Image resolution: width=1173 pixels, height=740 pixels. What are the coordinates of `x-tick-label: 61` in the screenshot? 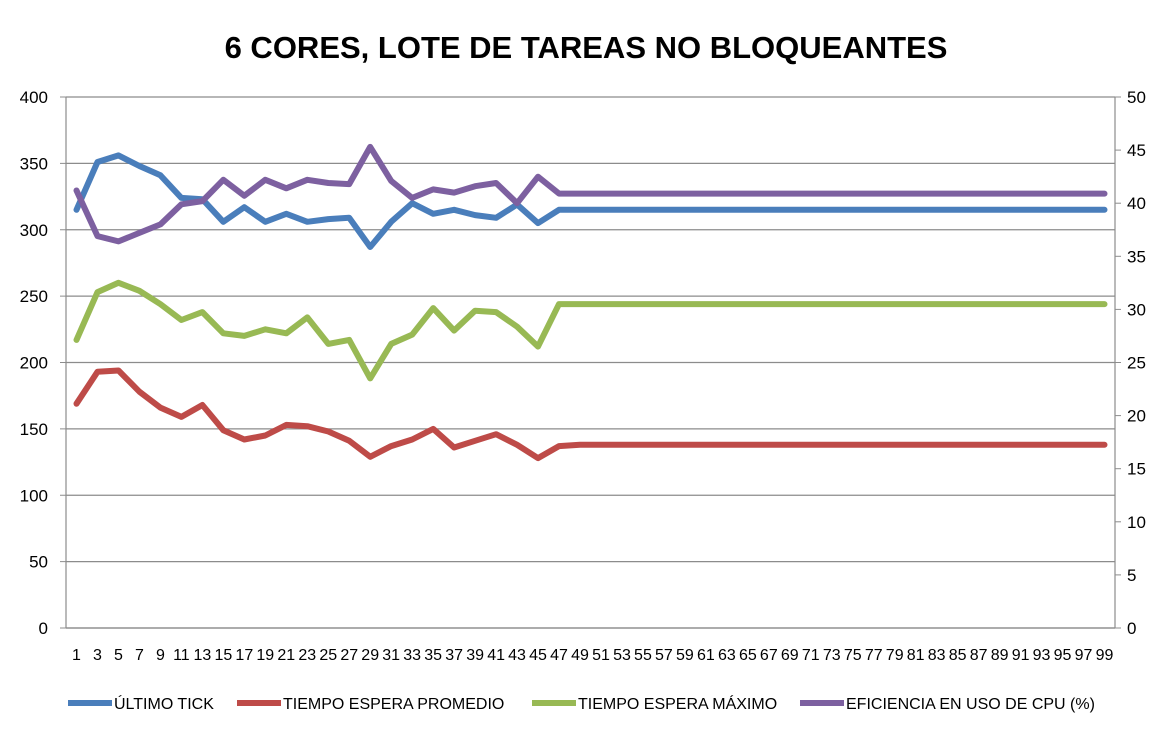 It's located at (706, 655).